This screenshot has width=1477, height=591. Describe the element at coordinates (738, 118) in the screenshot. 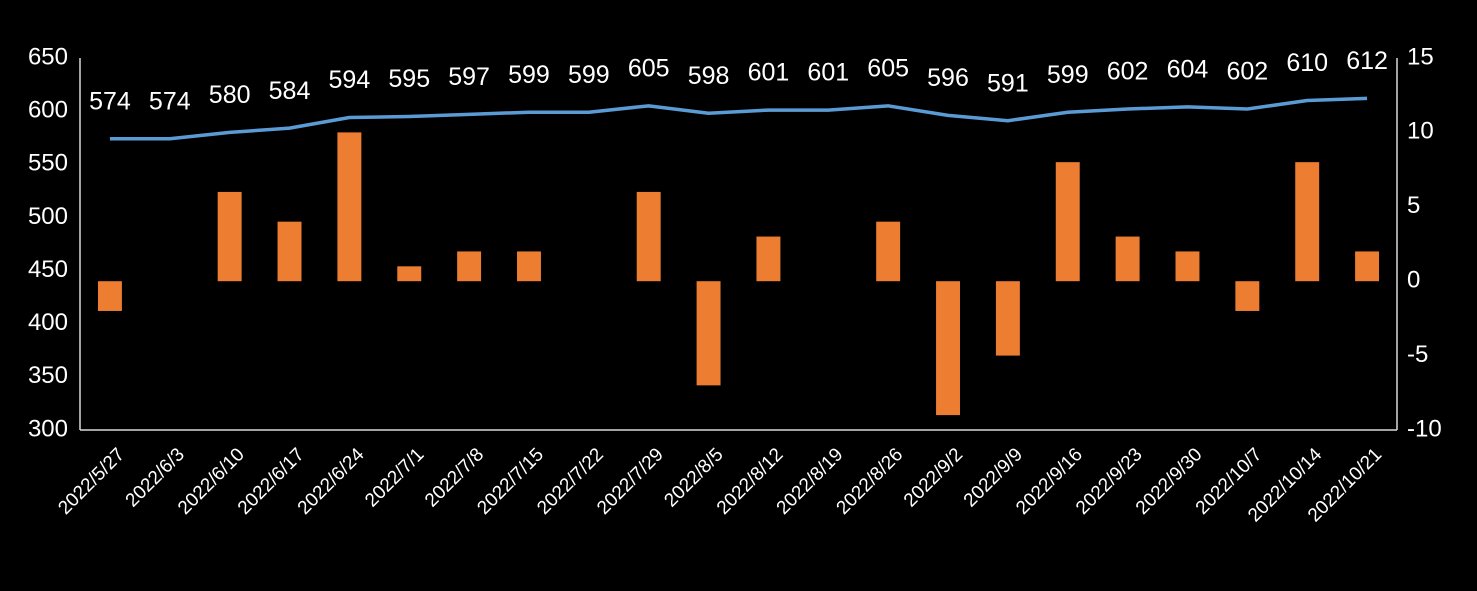

I see `line` at that location.